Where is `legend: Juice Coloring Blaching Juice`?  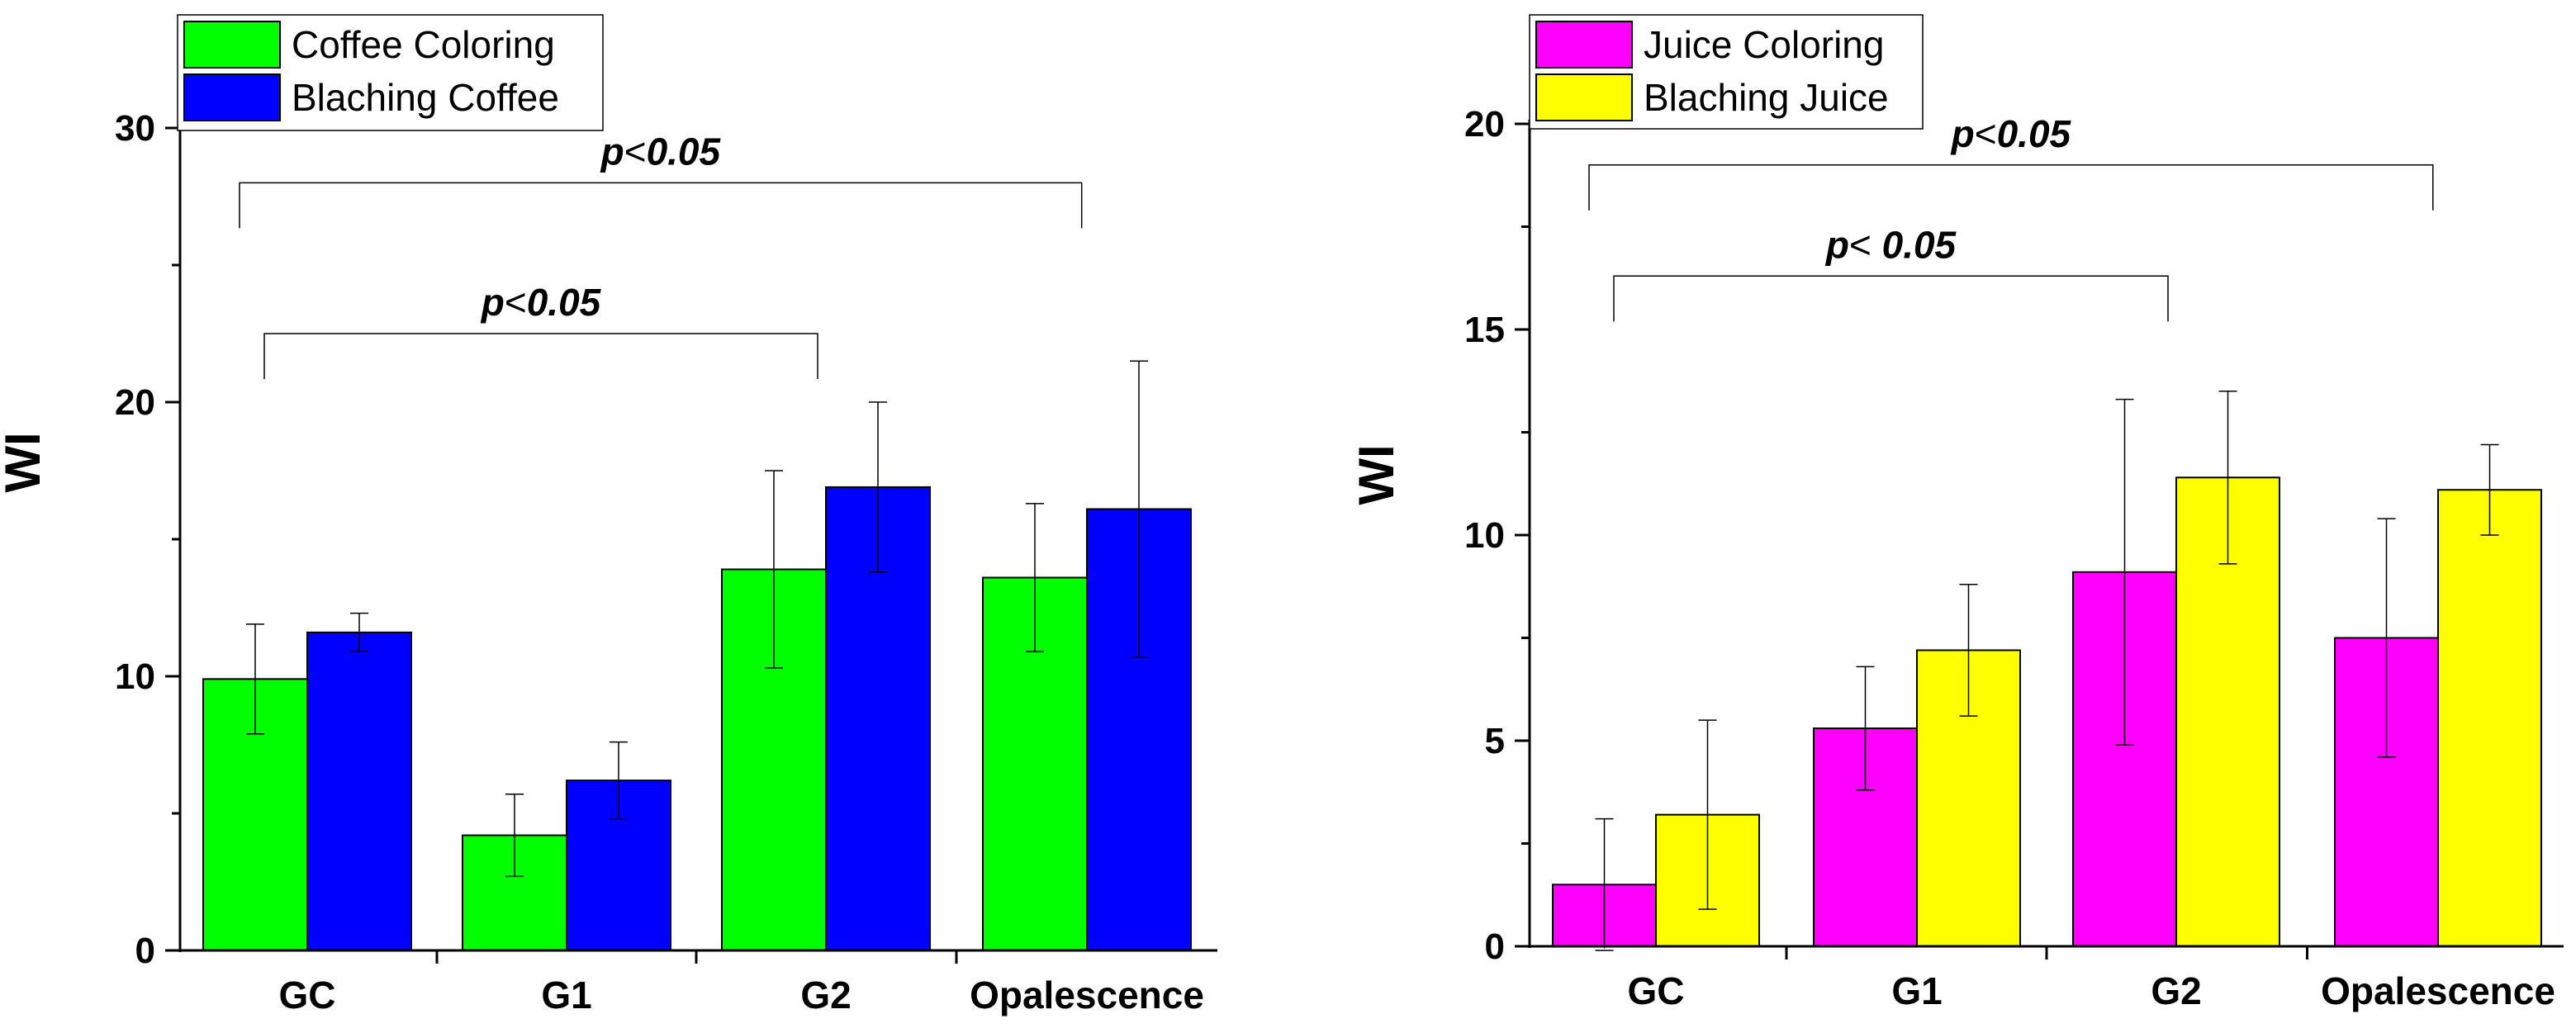
legend: Juice Coloring Blaching Juice is located at coordinates (1726, 72).